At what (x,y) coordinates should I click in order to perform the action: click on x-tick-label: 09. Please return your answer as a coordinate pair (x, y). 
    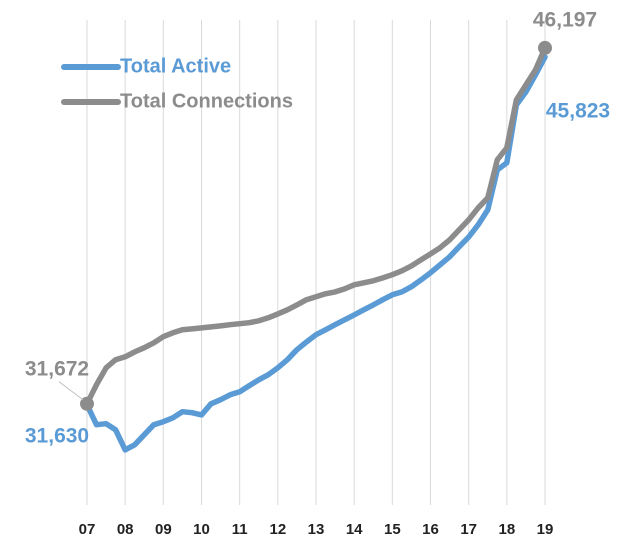
    Looking at the image, I should click on (163, 529).